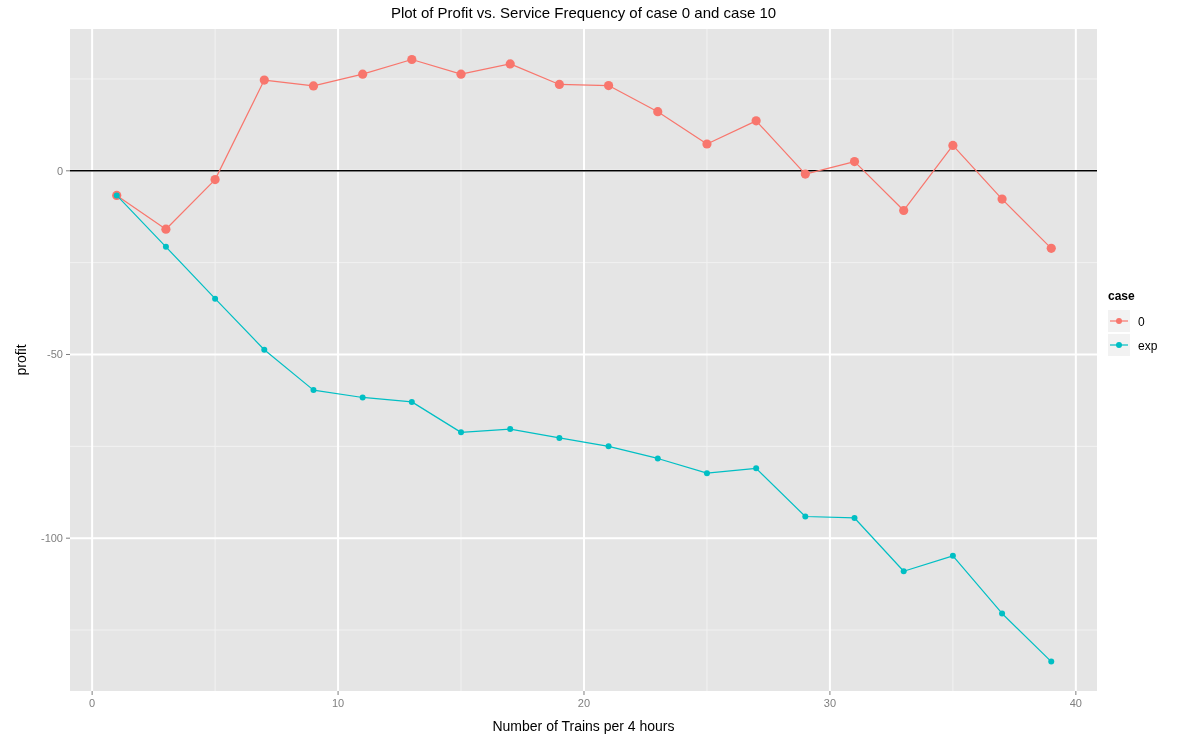 Image resolution: width=1187 pixels, height=742 pixels. I want to click on y-tick-label: -100, so click(51, 538).